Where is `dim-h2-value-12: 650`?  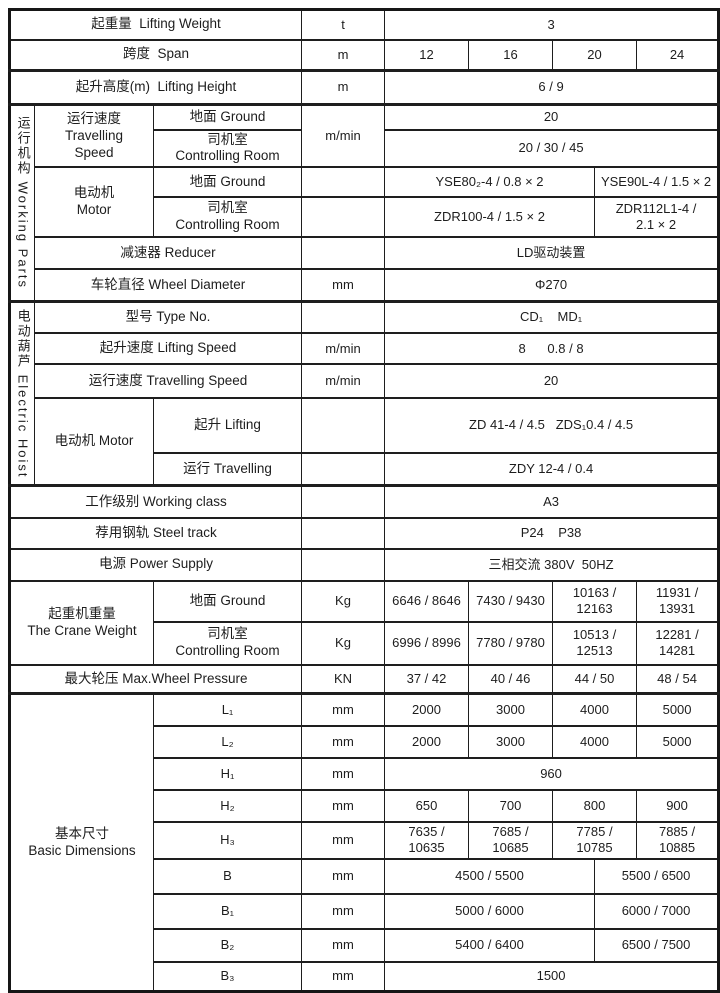
dim-h2-value-12: 650 is located at coordinates (426, 805).